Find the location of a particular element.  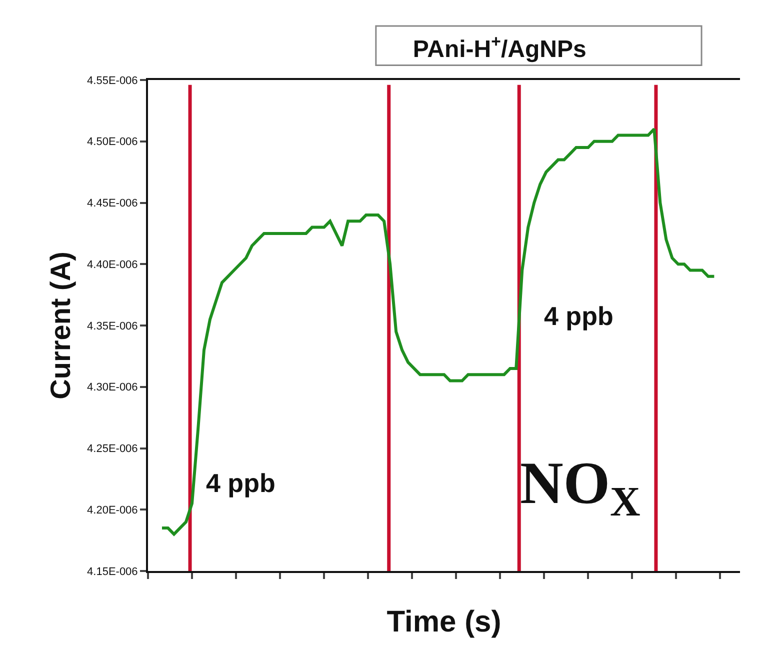

y-tick-label: 4.55E-006 is located at coordinates (112, 80).